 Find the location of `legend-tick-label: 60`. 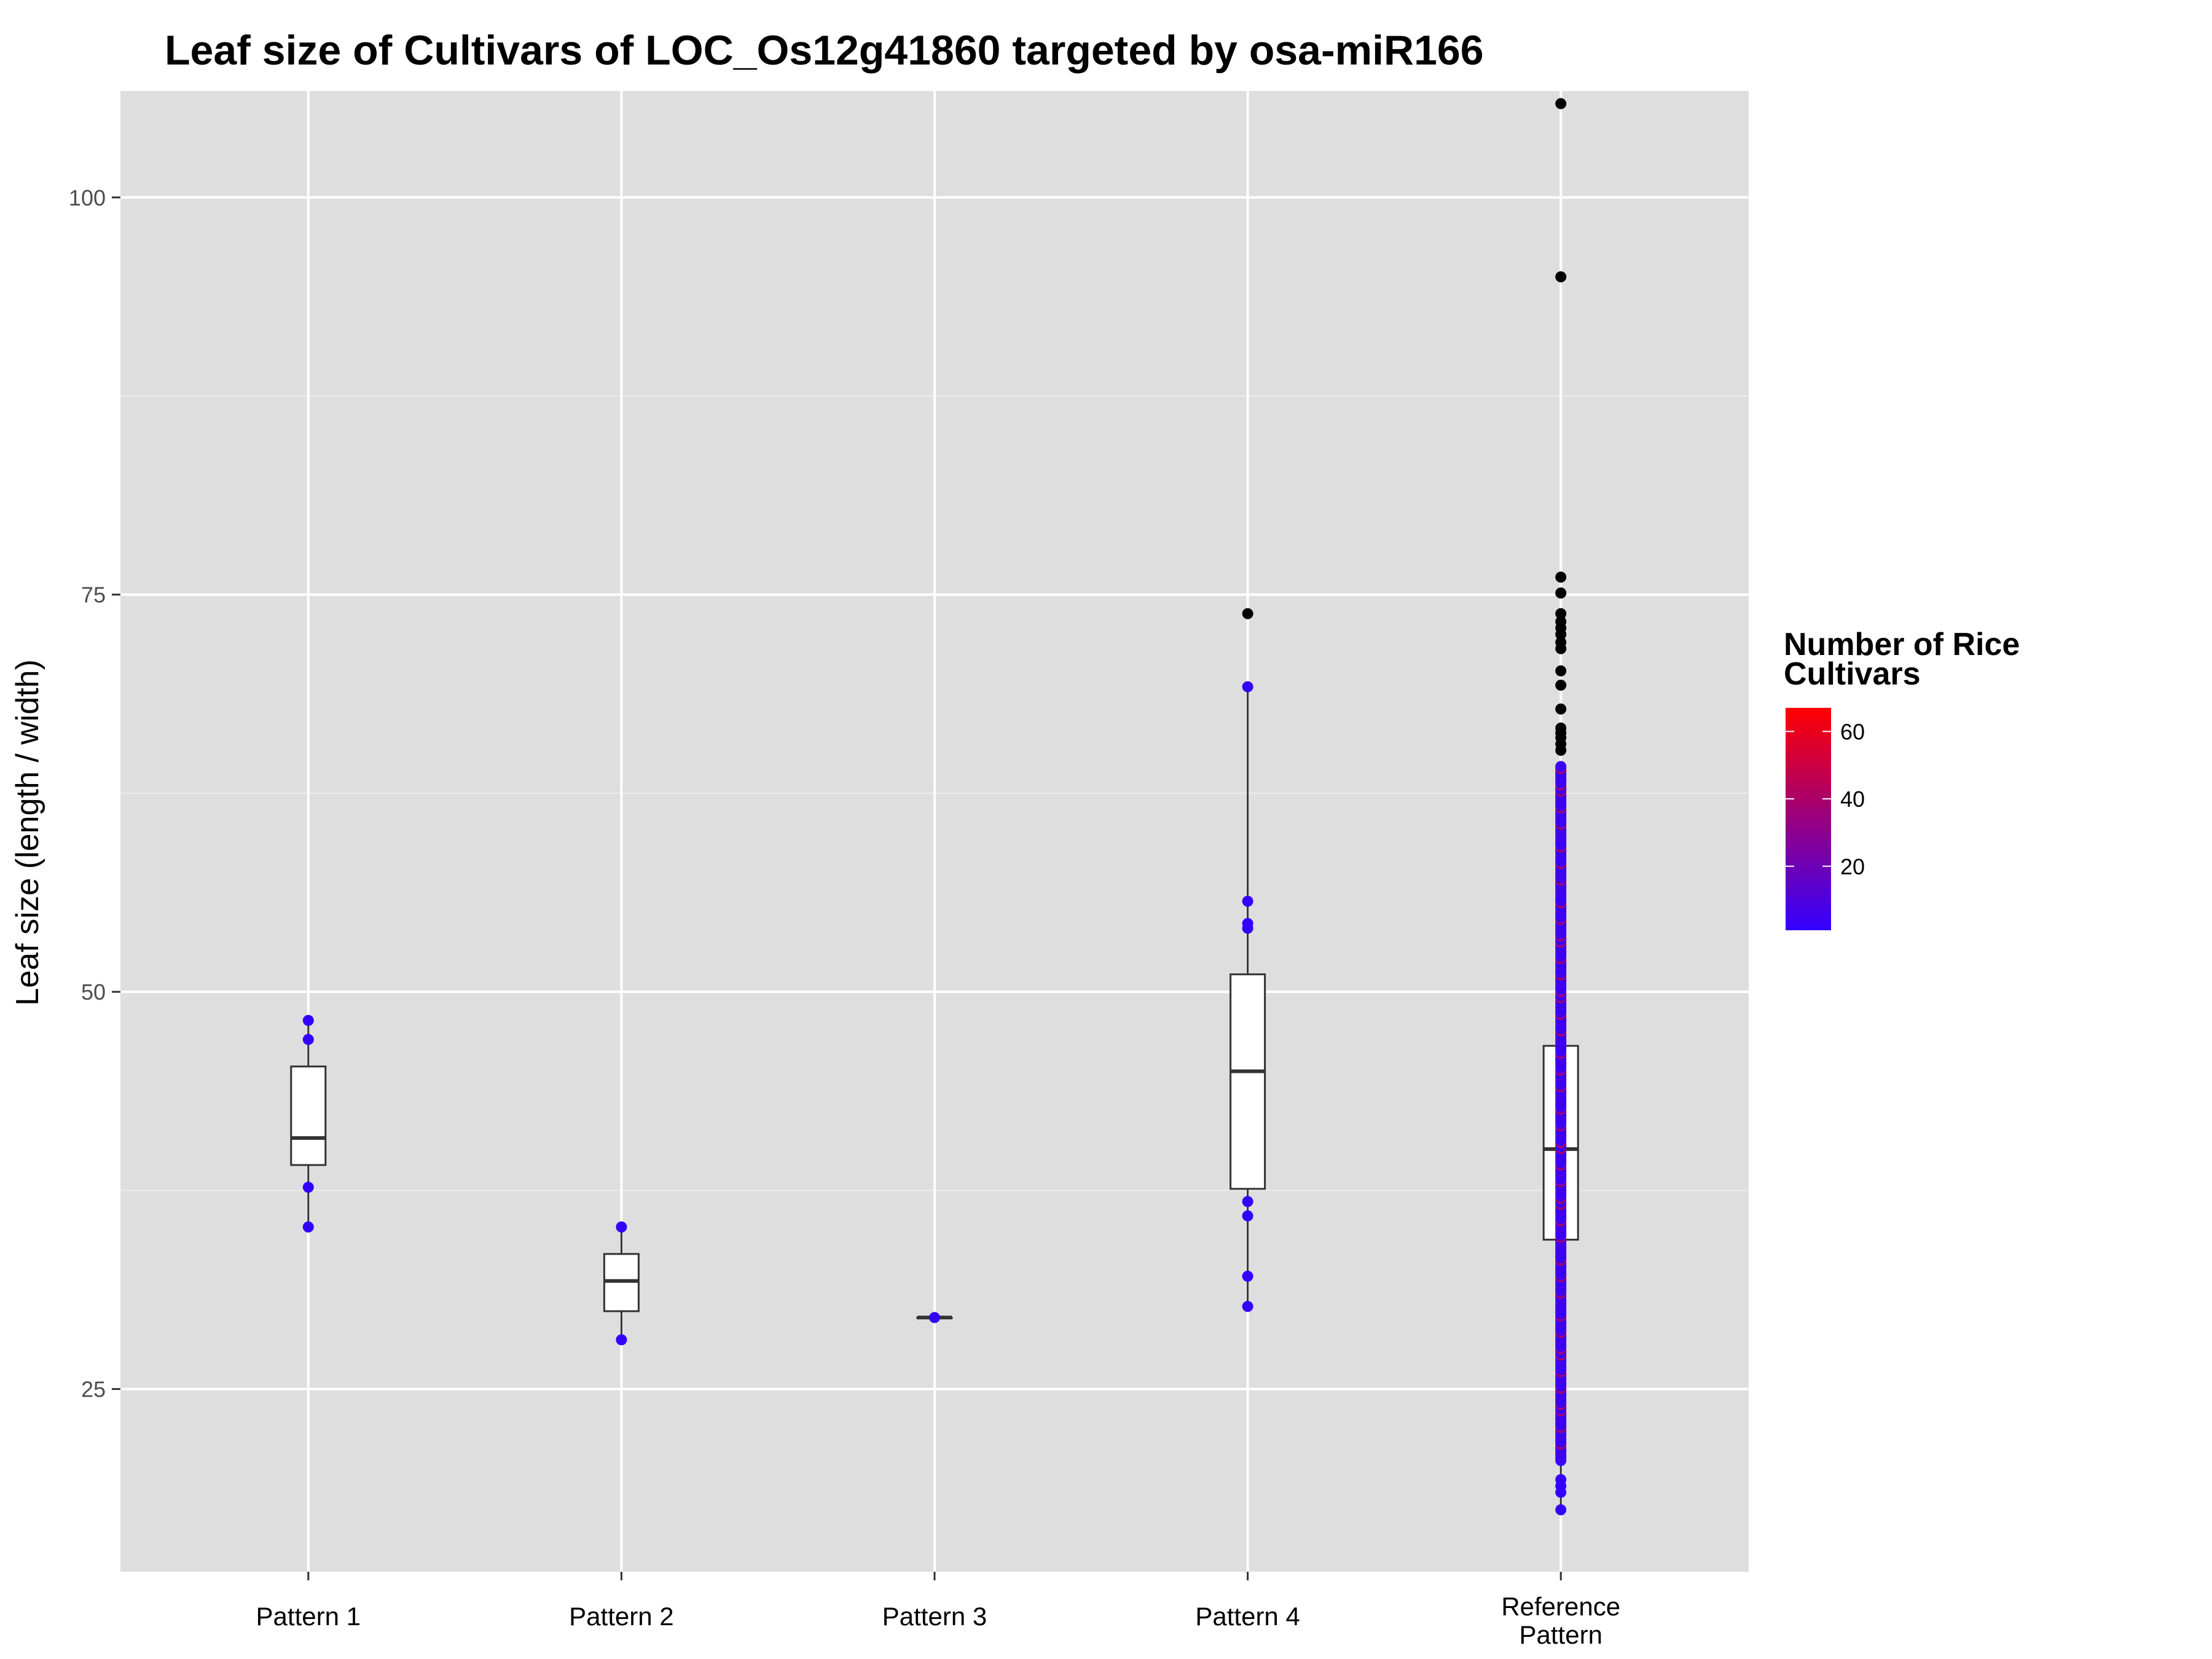

legend-tick-label: 60 is located at coordinates (1852, 731).